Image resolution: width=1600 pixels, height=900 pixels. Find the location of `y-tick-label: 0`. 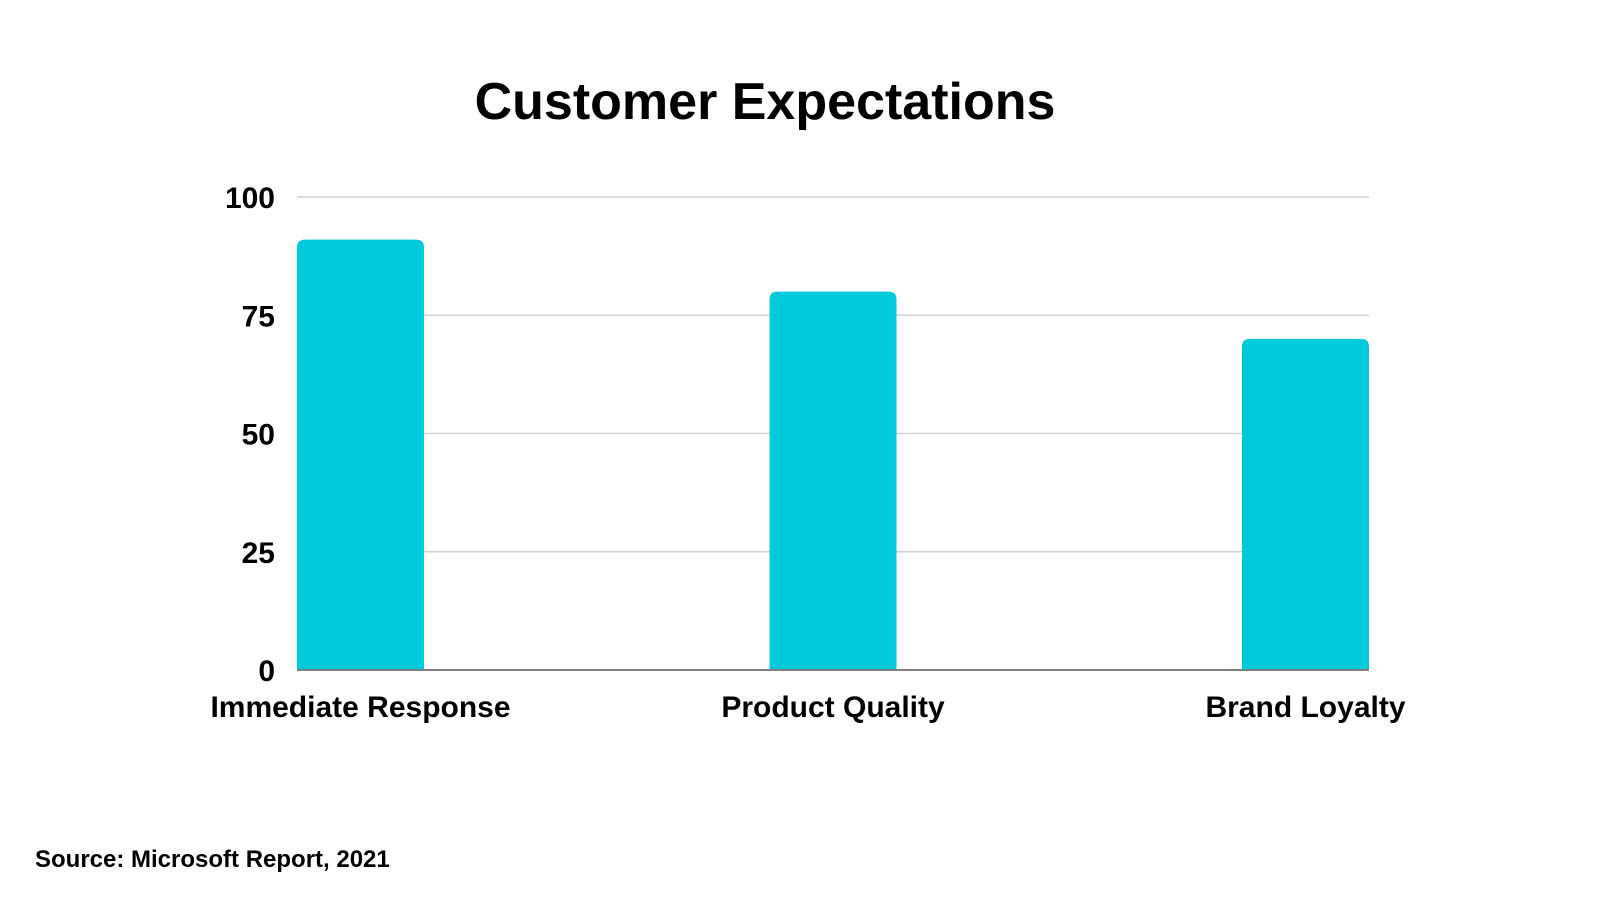

y-tick-label: 0 is located at coordinates (266, 671).